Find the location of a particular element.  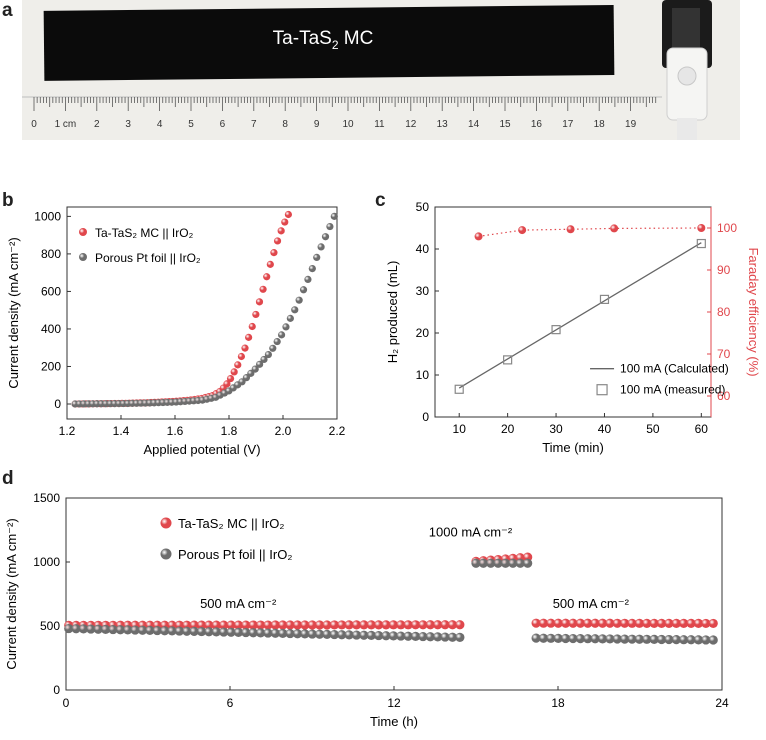

ruler-label: 1 cm is located at coordinates (66, 124).